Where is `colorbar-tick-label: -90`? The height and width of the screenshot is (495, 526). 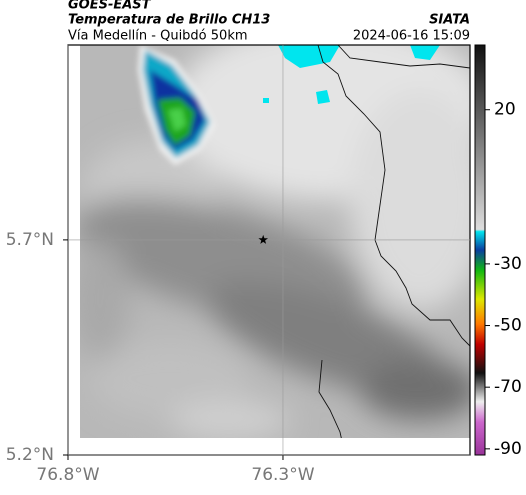
colorbar-tick-label: -90 is located at coordinates (508, 449).